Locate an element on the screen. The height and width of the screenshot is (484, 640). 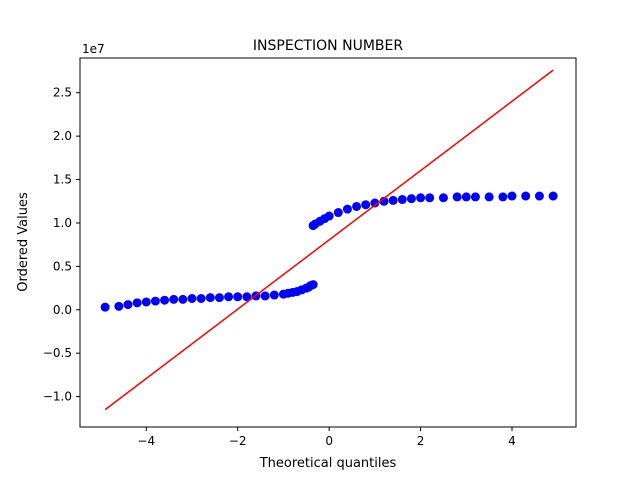
y-tick-label: 0.5 is located at coordinates (62, 266).